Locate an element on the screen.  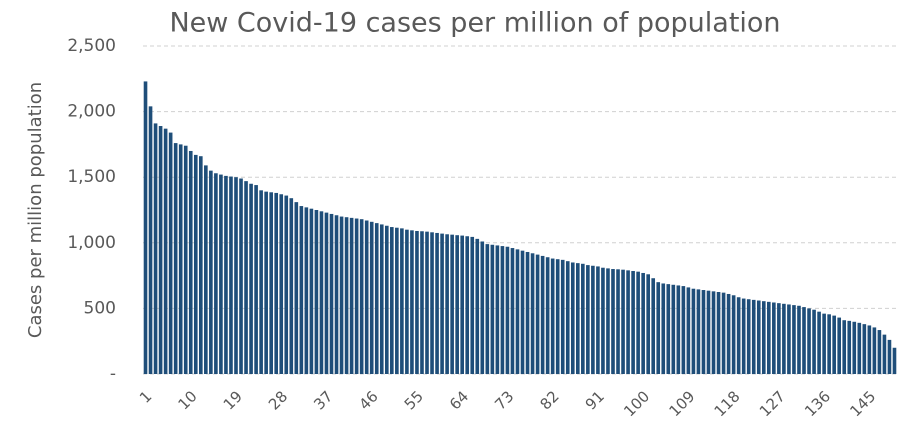
x-tick-label: 28 is located at coordinates (278, 400).